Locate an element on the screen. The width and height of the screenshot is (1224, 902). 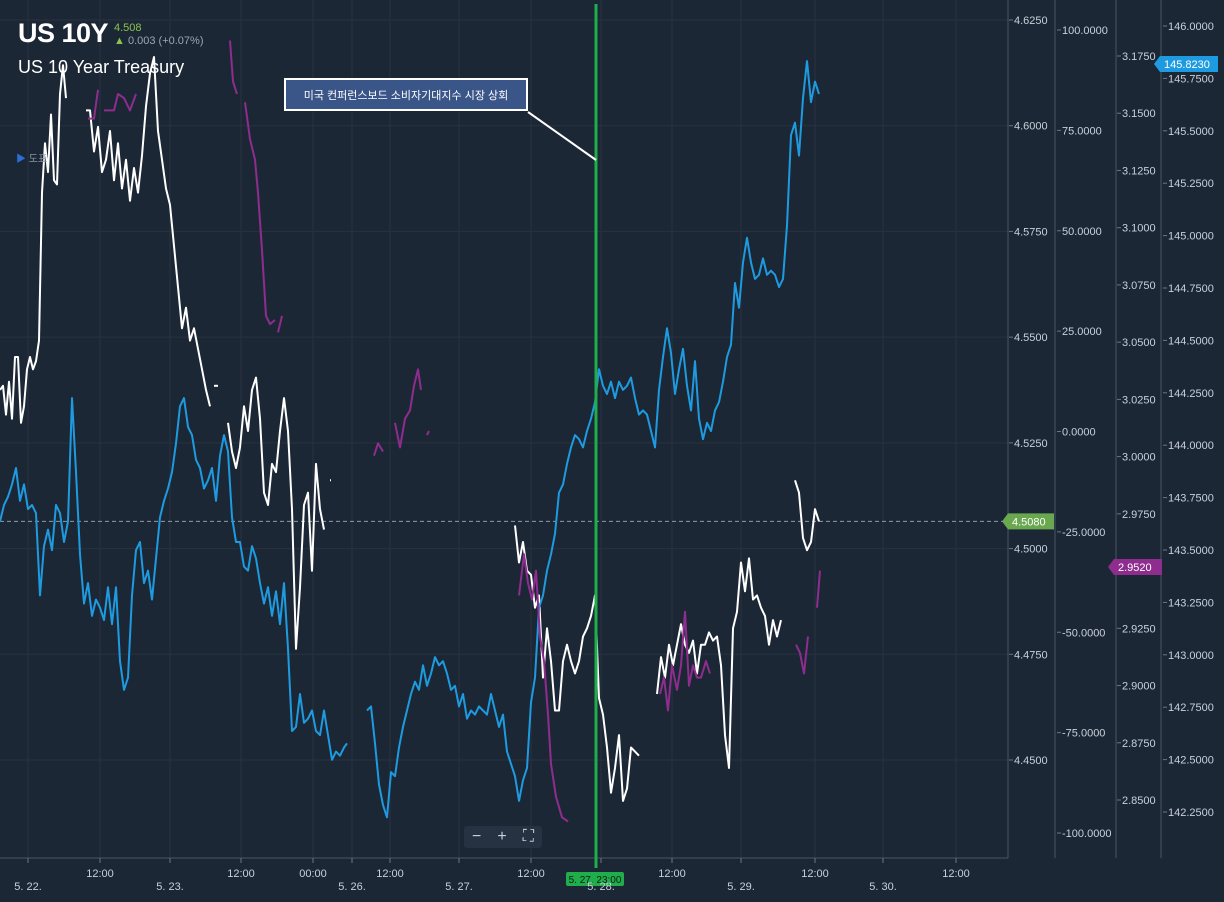
secondary-tick-label: 50.0000 is located at coordinates (1082, 232).